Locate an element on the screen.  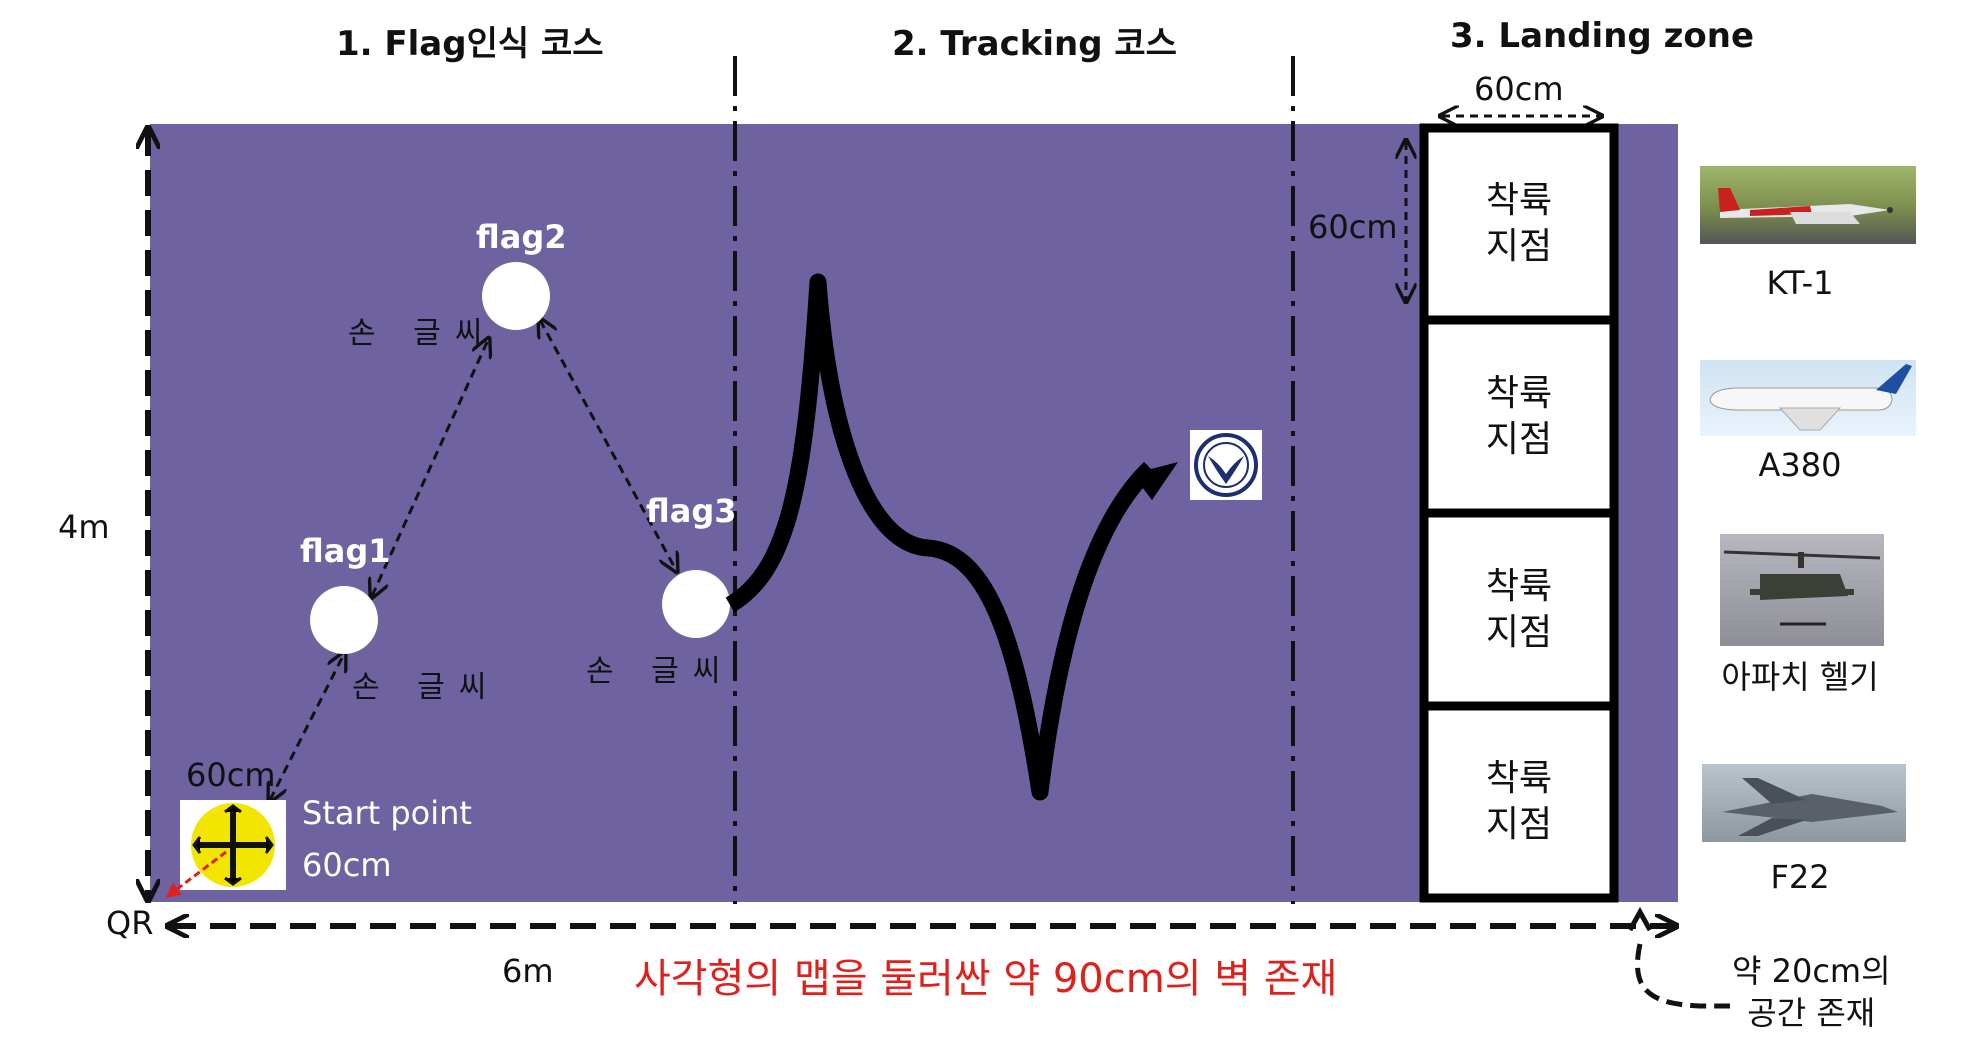
fighter-jet-photo is located at coordinates (1804, 803).